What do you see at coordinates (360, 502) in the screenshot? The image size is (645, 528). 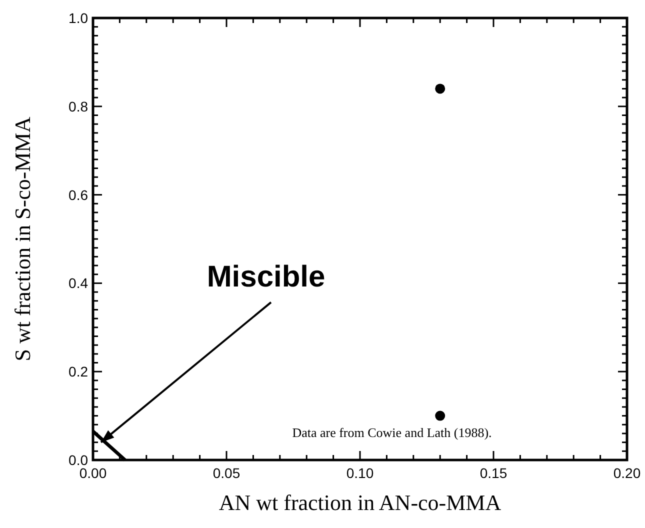 I see `x-axis-title: AN wt fraction in AN-co-MMA` at bounding box center [360, 502].